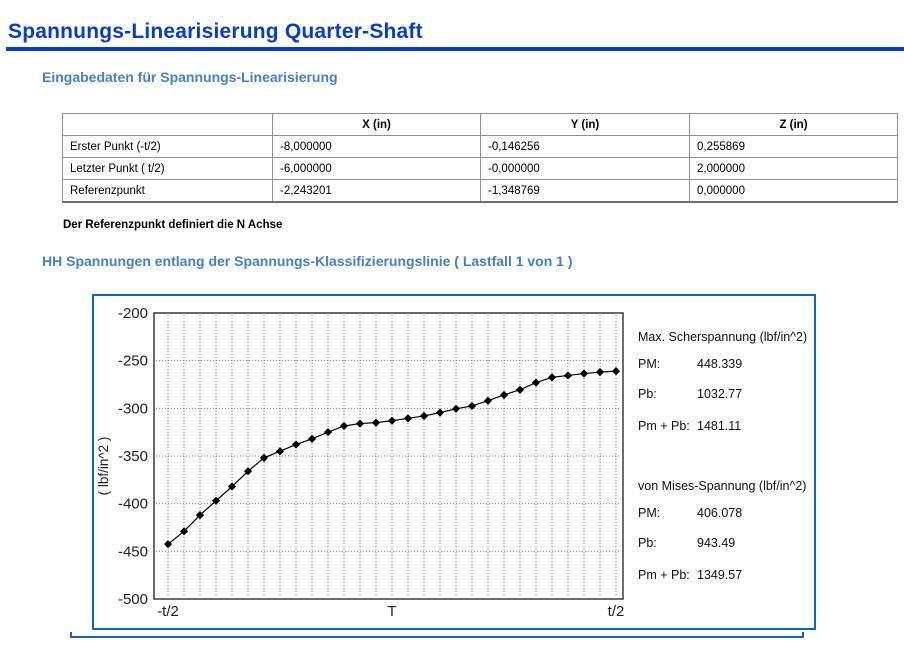 The height and width of the screenshot is (656, 904). Describe the element at coordinates (167, 168) in the screenshot. I see `row-label: Letzter Punkt ( t/2)` at that location.